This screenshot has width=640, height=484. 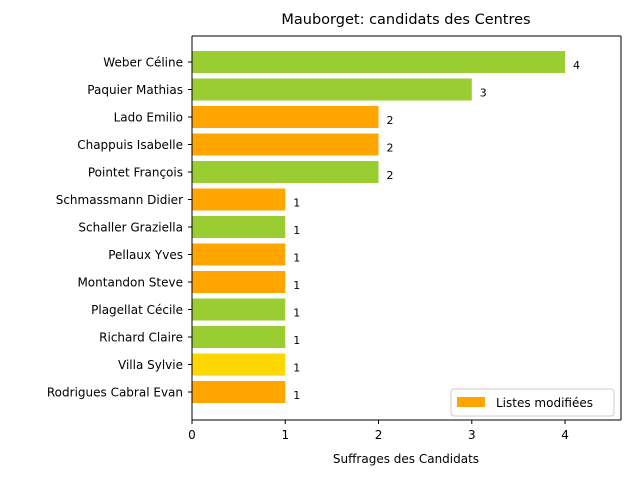 I want to click on legend: Listes modifiées, so click(x=532, y=402).